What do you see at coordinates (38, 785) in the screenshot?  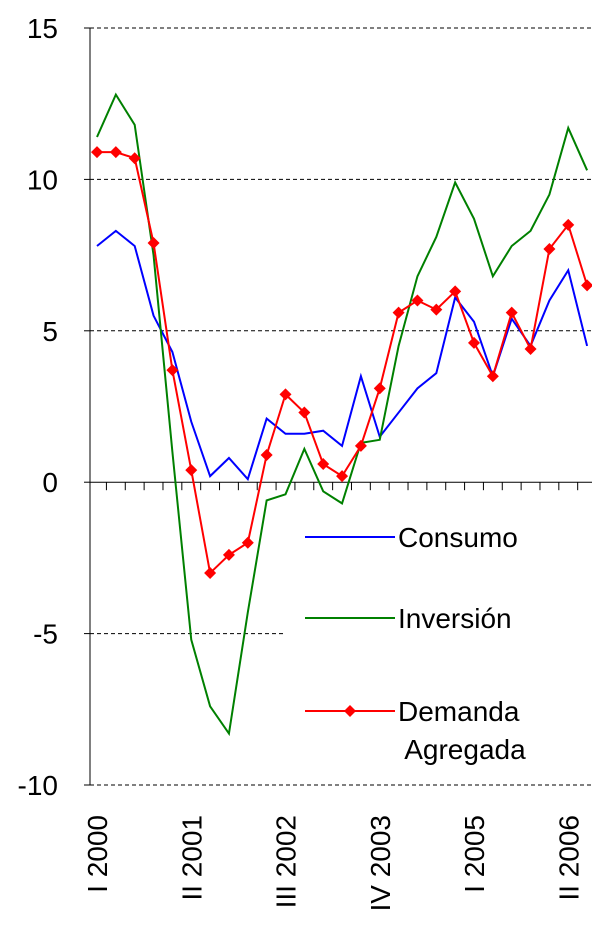 I see `y-tick-label: -10` at bounding box center [38, 785].